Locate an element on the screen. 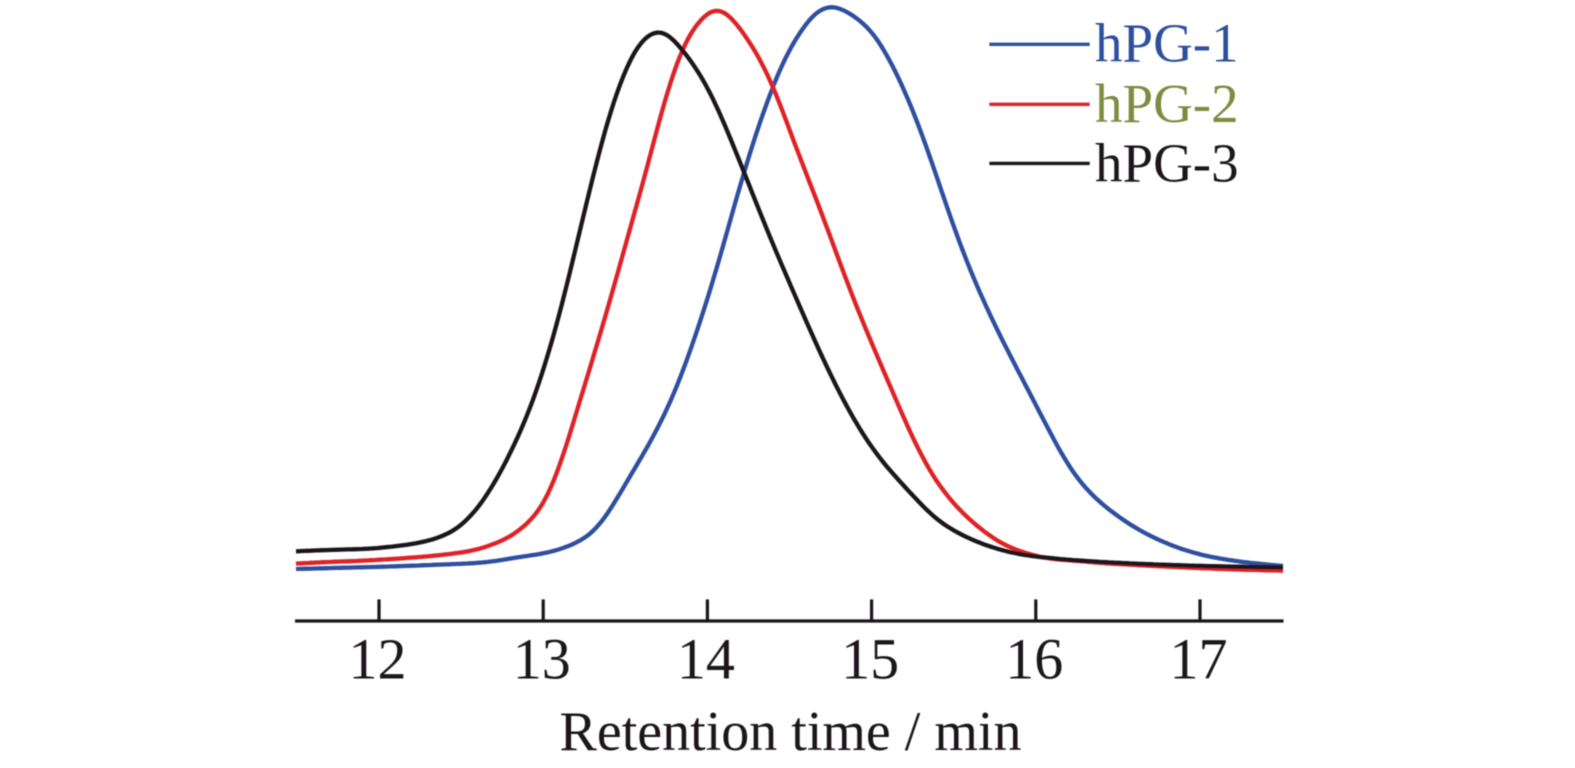  svg-text: 16 is located at coordinates (1034, 658).